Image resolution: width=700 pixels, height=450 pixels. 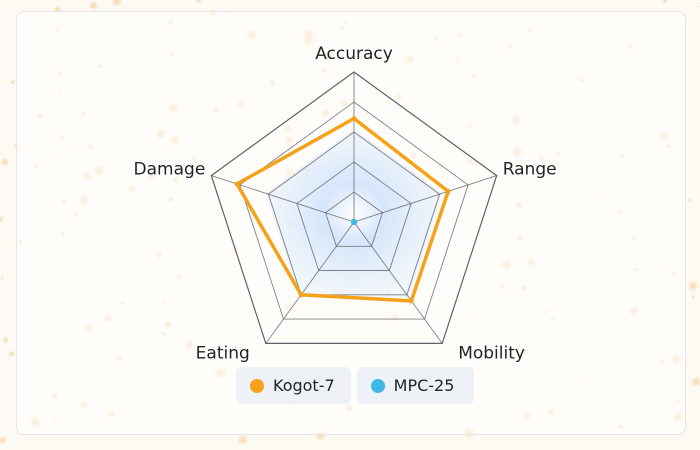 I want to click on data-point-kogot-7-eating, so click(x=301, y=295).